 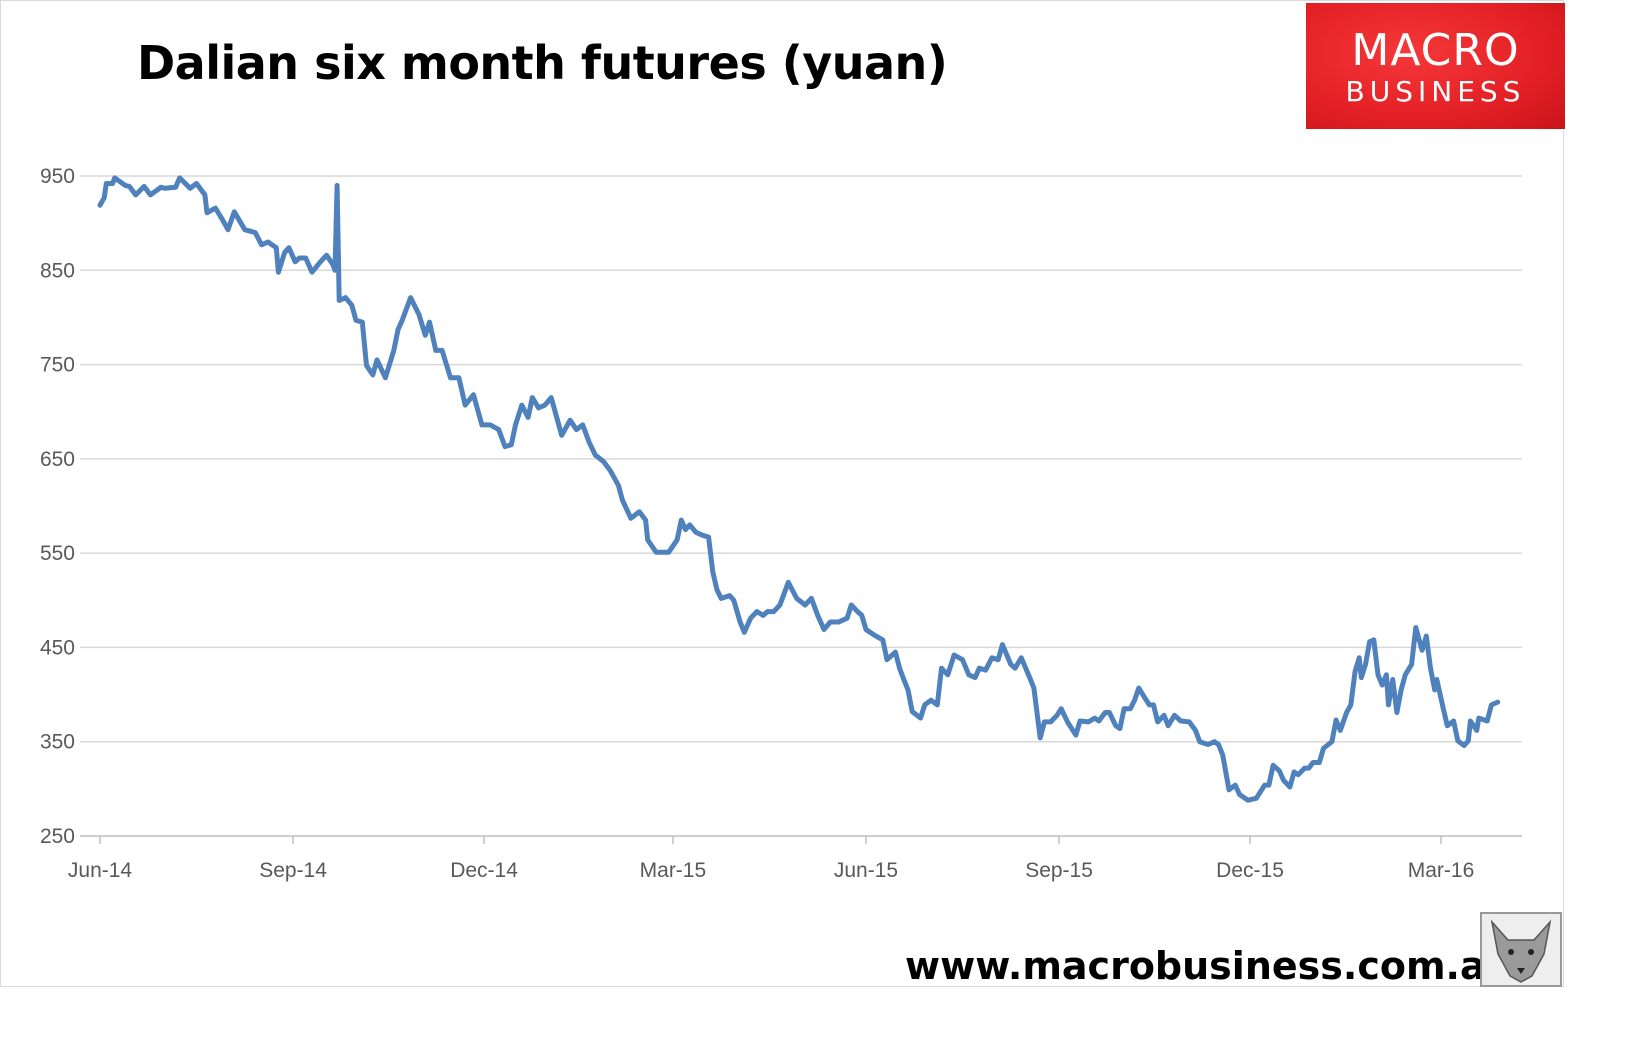 What do you see at coordinates (100, 870) in the screenshot?
I see `x-tick-label: Jun-14` at bounding box center [100, 870].